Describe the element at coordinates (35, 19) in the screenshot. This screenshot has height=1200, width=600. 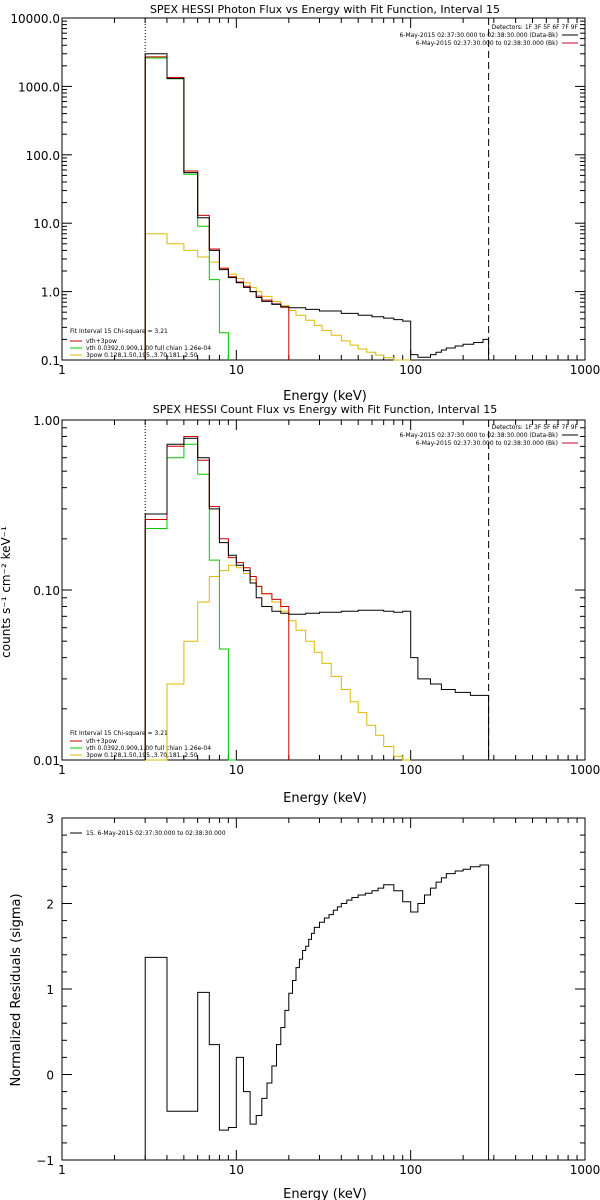
I see `y-tick-label: 10000.0` at that location.